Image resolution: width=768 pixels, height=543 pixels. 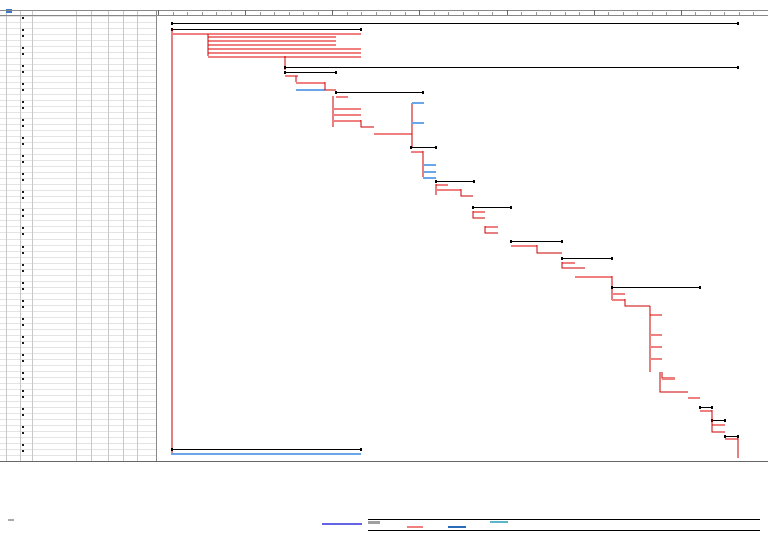 What do you see at coordinates (499, 522) in the screenshot?
I see `milestone-legend` at bounding box center [499, 522].